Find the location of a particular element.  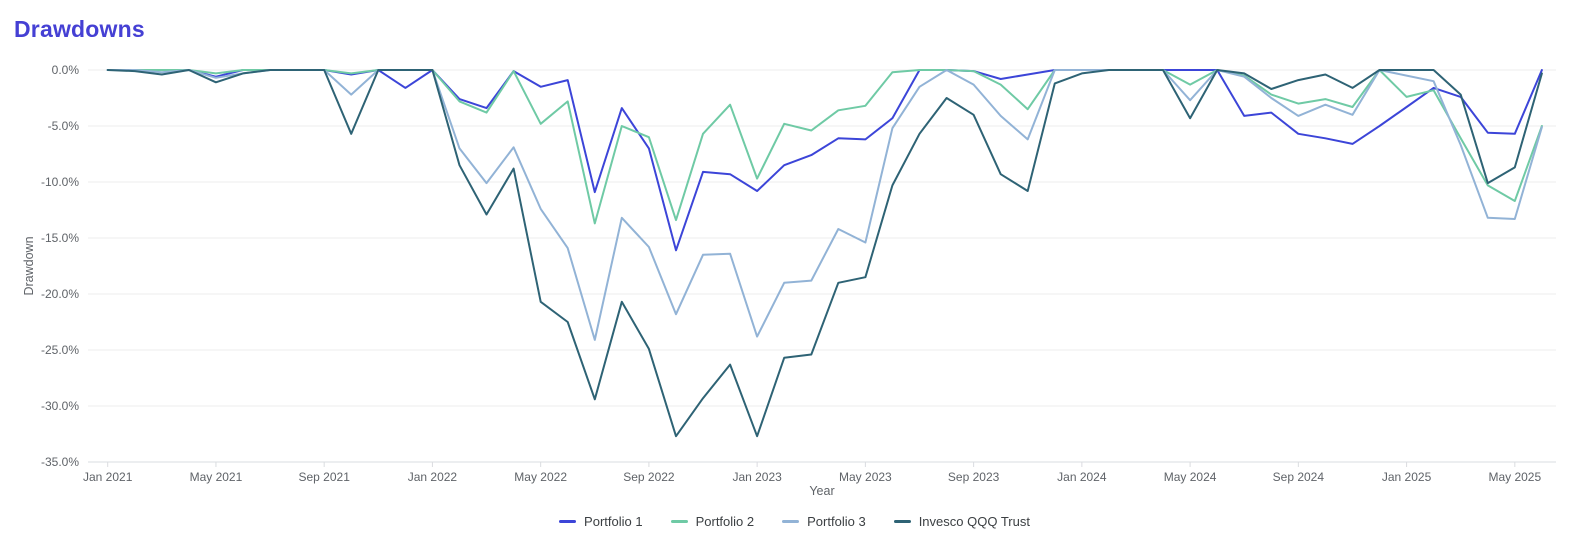

legend-label-invesco-qqq-trust: Invesco QQQ Trust is located at coordinates (974, 521).